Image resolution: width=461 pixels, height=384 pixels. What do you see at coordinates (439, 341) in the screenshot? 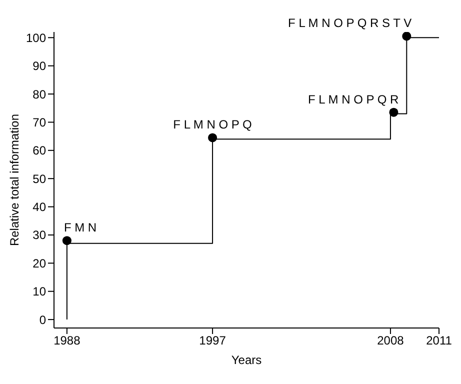
I see `x-tick-label: 2011` at bounding box center [439, 341].